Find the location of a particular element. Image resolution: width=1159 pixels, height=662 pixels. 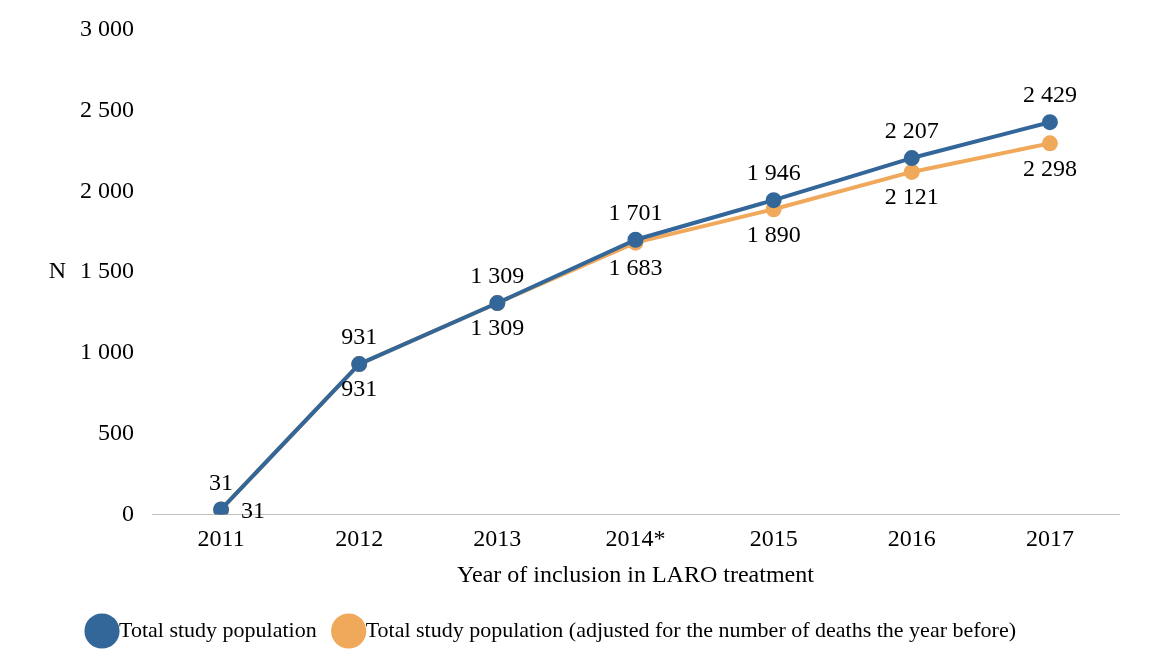

y-tick-label: 2 500 is located at coordinates (107, 109).